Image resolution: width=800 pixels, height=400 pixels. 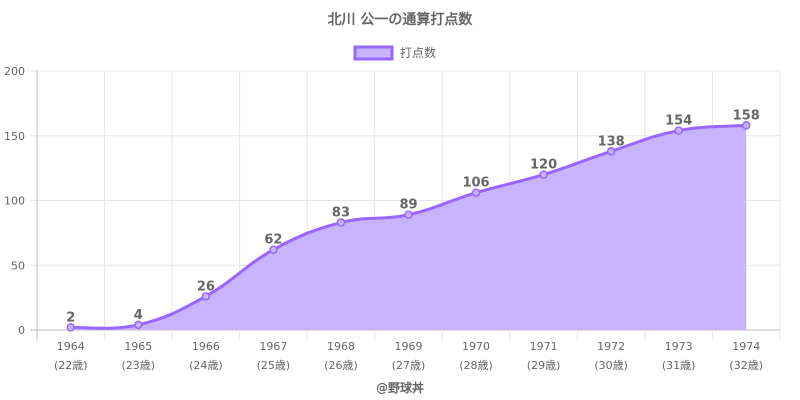 I want to click on x-tick-sublabel: (31歳), so click(x=679, y=365).